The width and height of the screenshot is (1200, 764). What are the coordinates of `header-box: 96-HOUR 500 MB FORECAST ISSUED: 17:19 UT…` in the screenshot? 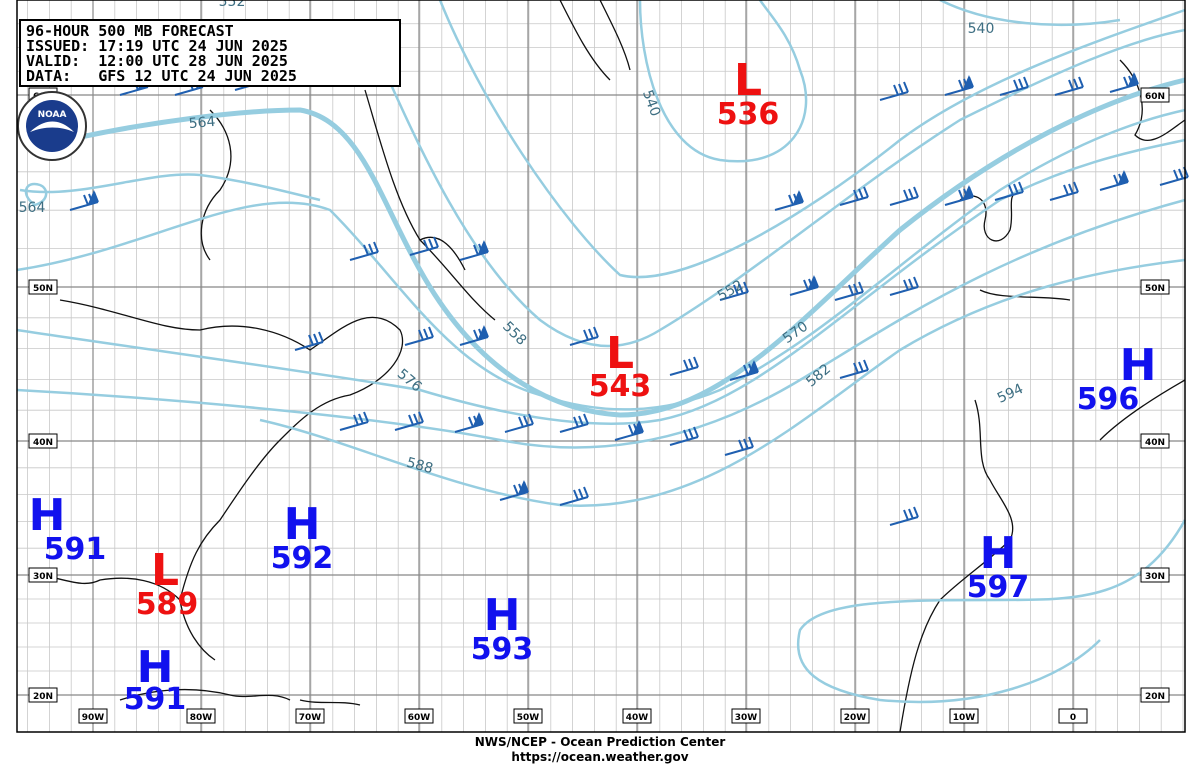 It's located at (210, 53).